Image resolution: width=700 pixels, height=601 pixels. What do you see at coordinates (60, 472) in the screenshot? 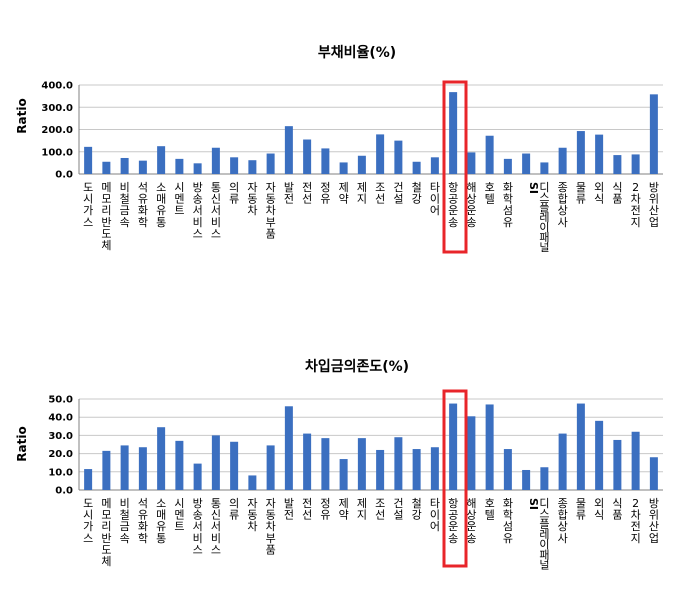
I see `y-tick-label: 10.0` at bounding box center [60, 472].